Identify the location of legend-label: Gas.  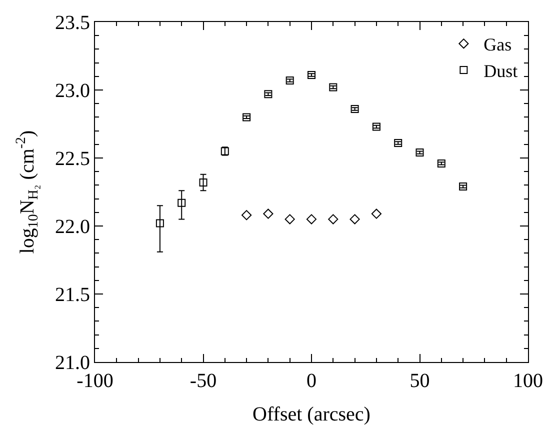
(498, 44).